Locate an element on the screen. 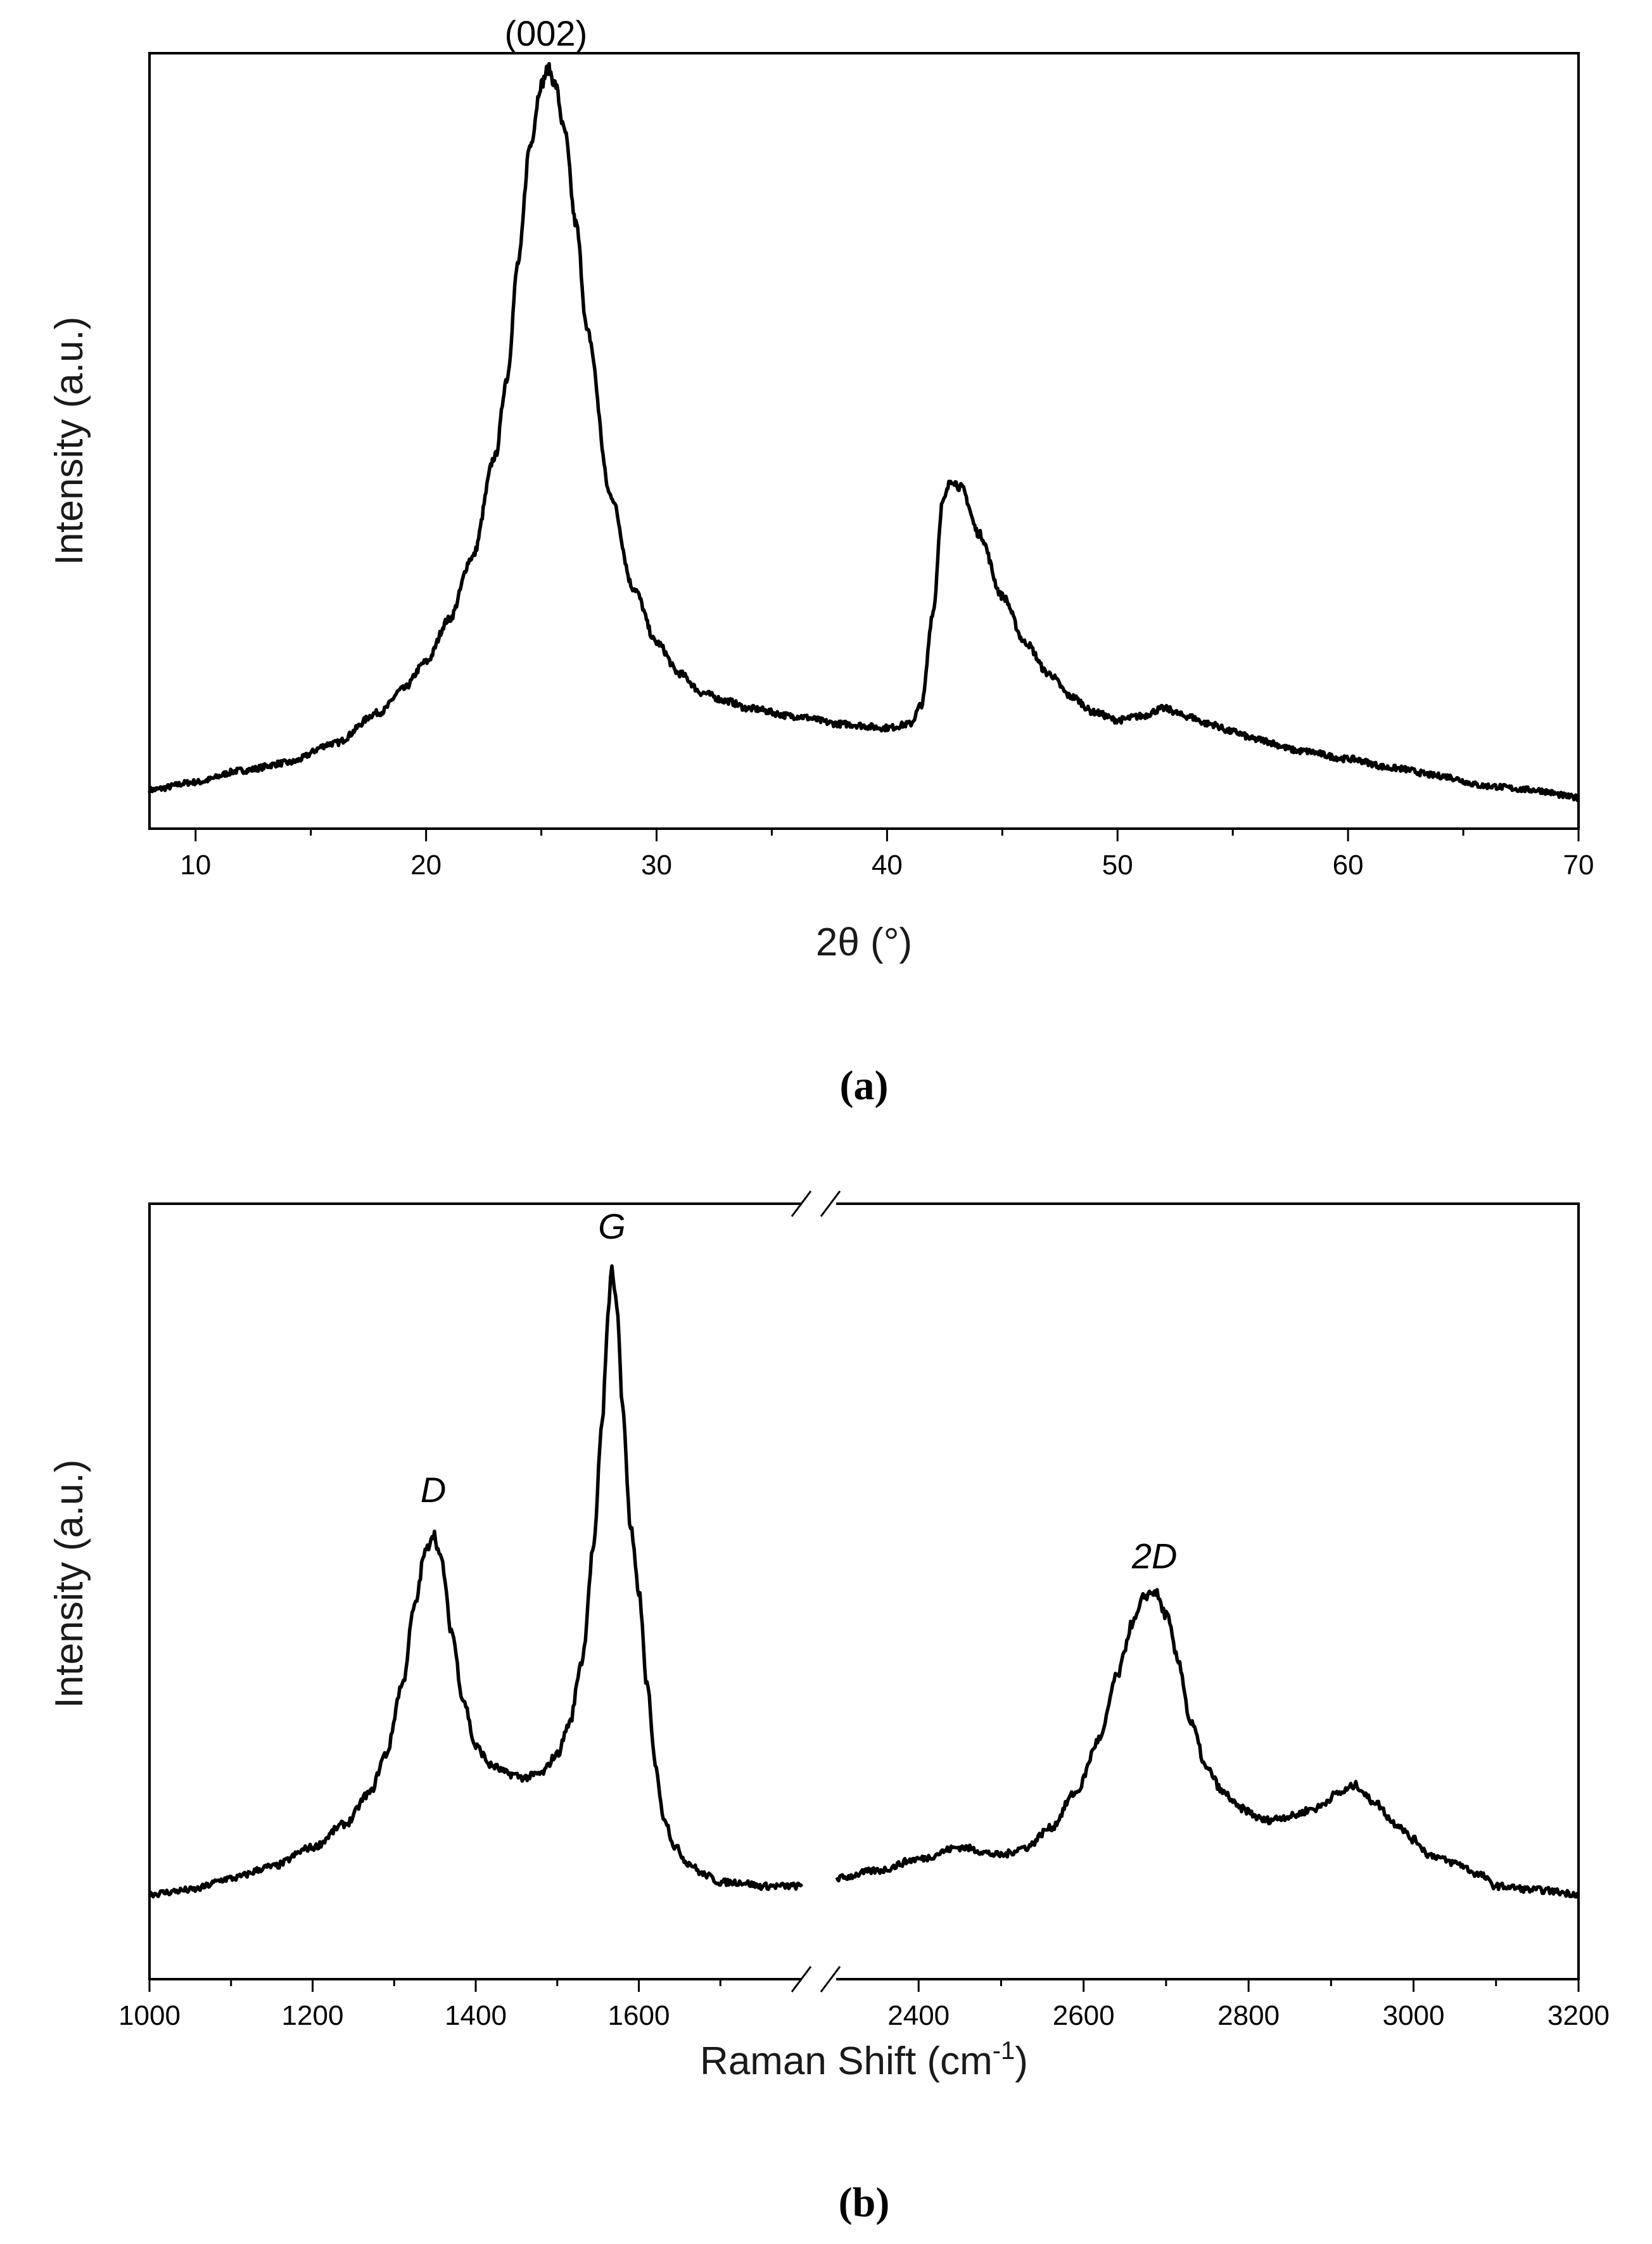 This screenshot has width=1652, height=2244. chart-a-x-tick-label: 50 is located at coordinates (1117, 865).